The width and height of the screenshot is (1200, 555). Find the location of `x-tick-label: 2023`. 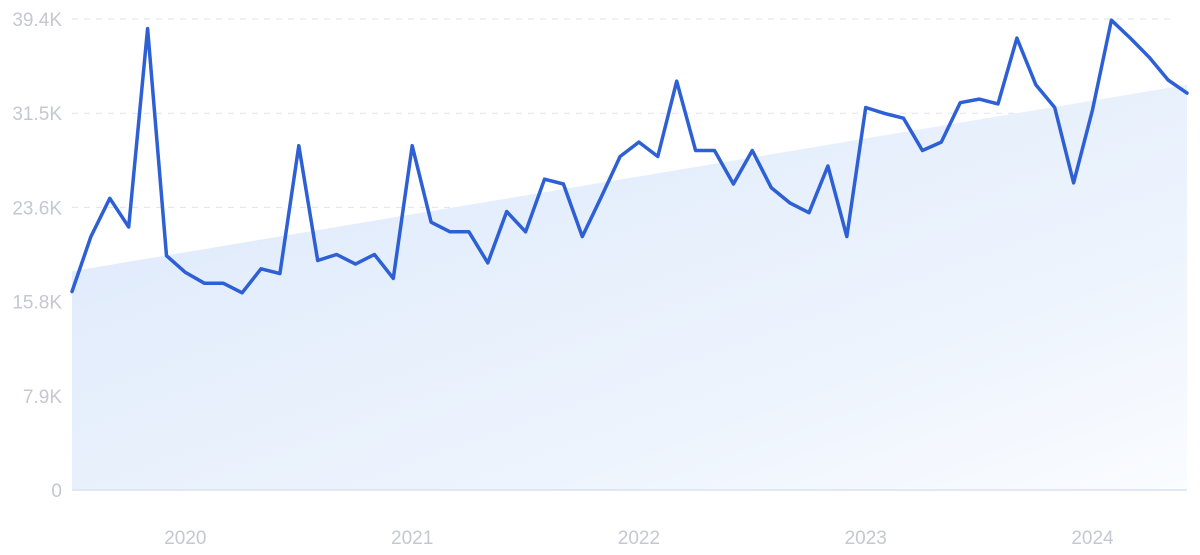

x-tick-label: 2023 is located at coordinates (866, 538).